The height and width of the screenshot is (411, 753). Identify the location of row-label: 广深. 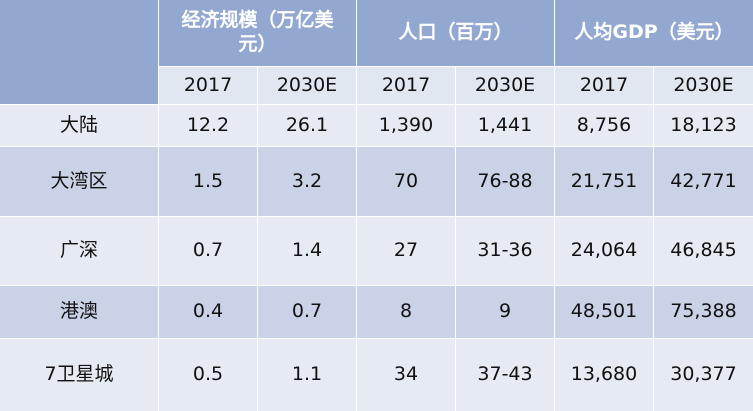
(79, 251).